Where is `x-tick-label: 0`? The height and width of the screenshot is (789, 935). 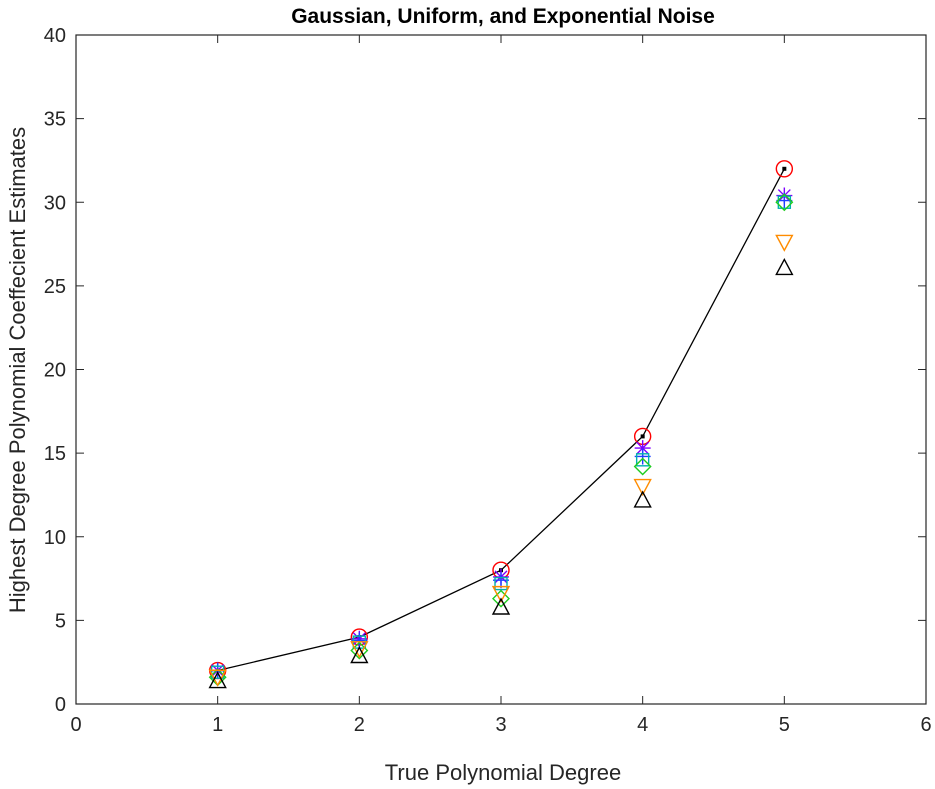 x-tick-label: 0 is located at coordinates (75, 725).